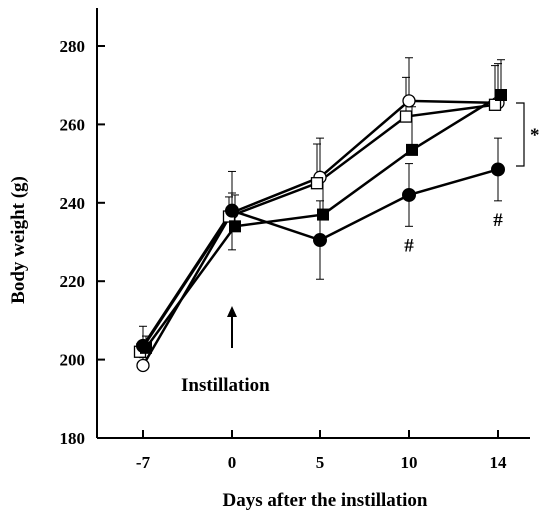 This screenshot has height=521, width=550. Describe the element at coordinates (18, 240) in the screenshot. I see `y-axis-label: Body weight (g)` at that location.